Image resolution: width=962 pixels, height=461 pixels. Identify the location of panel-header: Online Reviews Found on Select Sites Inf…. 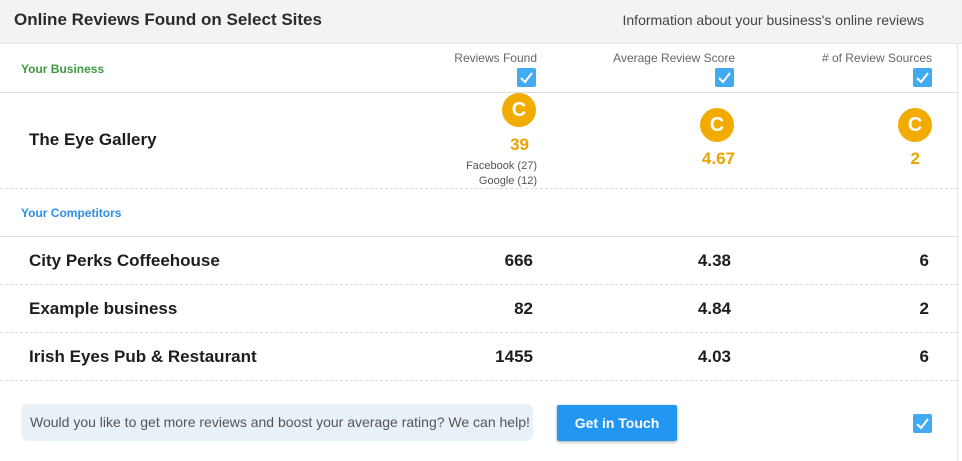
(481, 22).